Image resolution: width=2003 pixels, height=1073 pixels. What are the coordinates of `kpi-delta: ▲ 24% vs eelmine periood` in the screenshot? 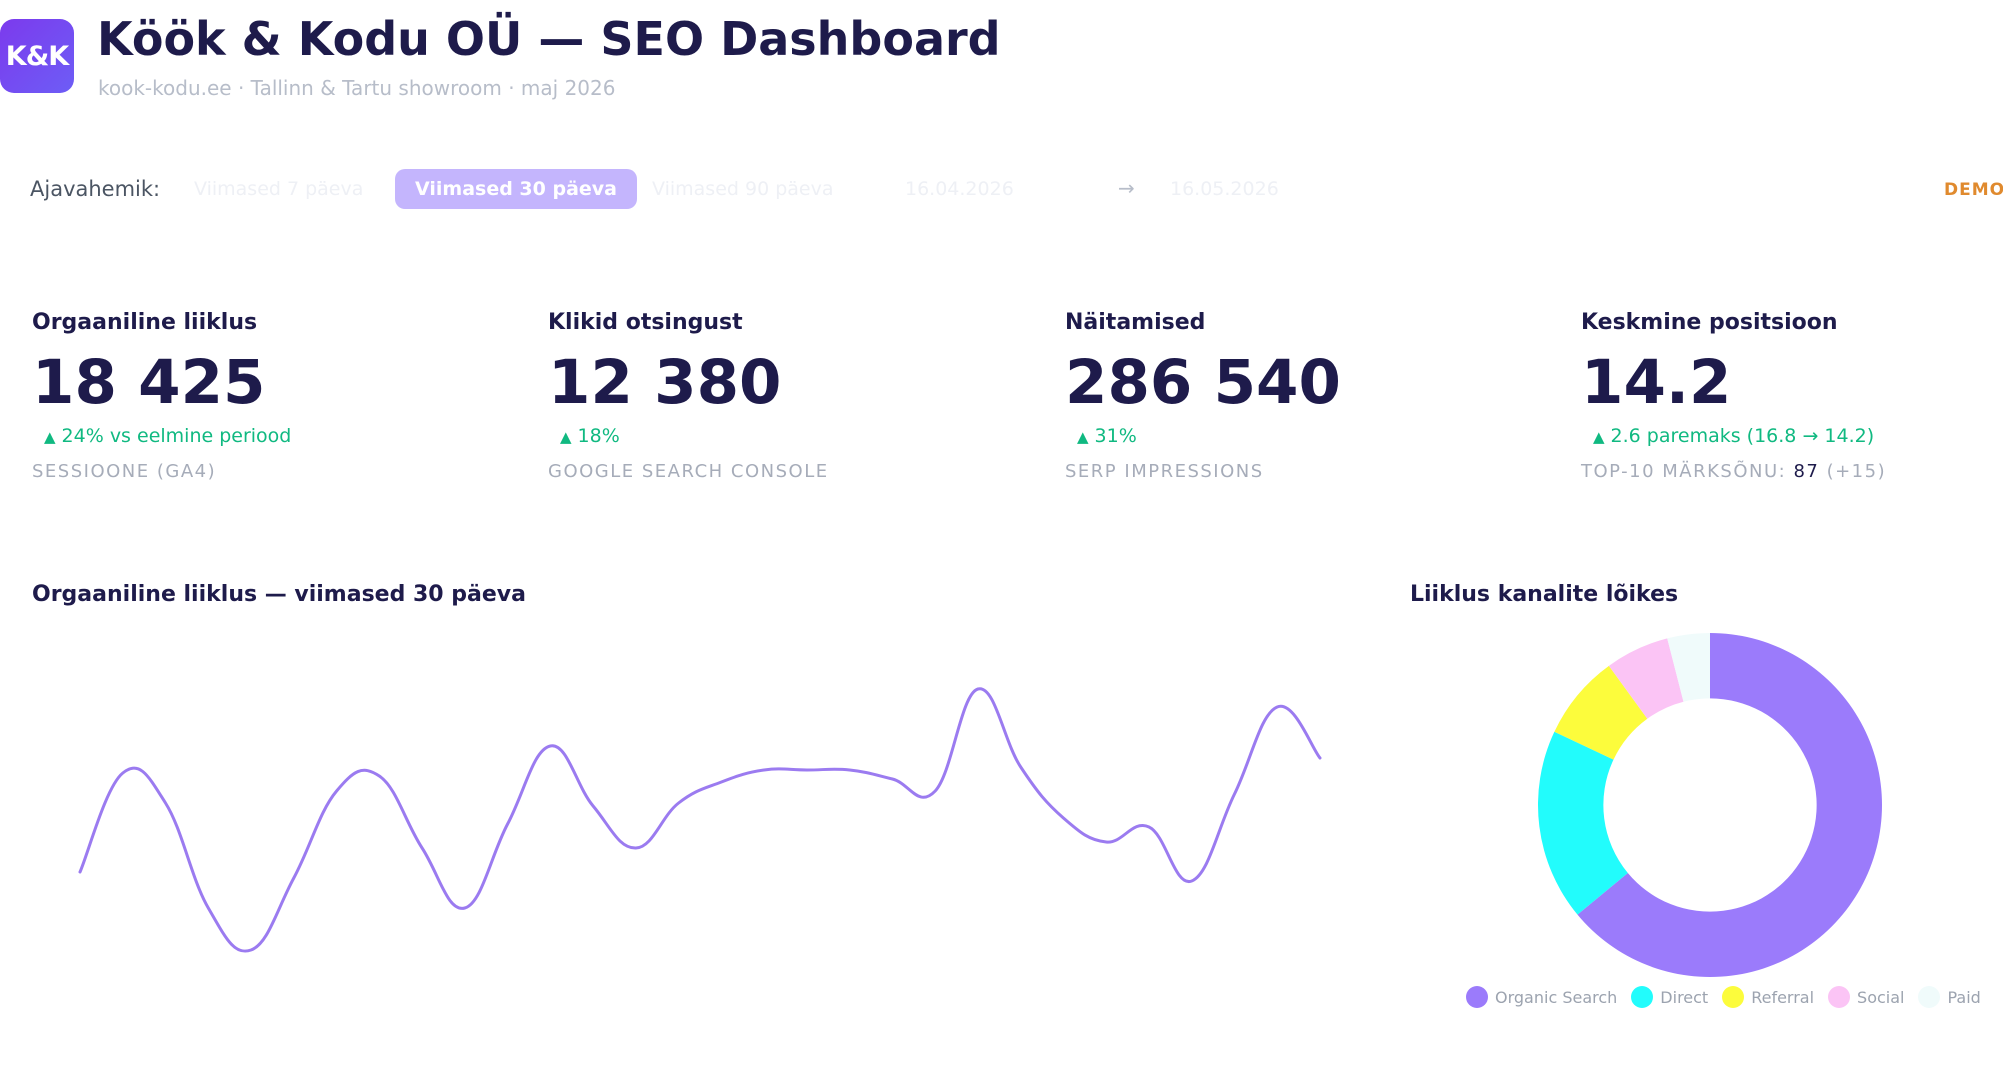 It's located at (272, 436).